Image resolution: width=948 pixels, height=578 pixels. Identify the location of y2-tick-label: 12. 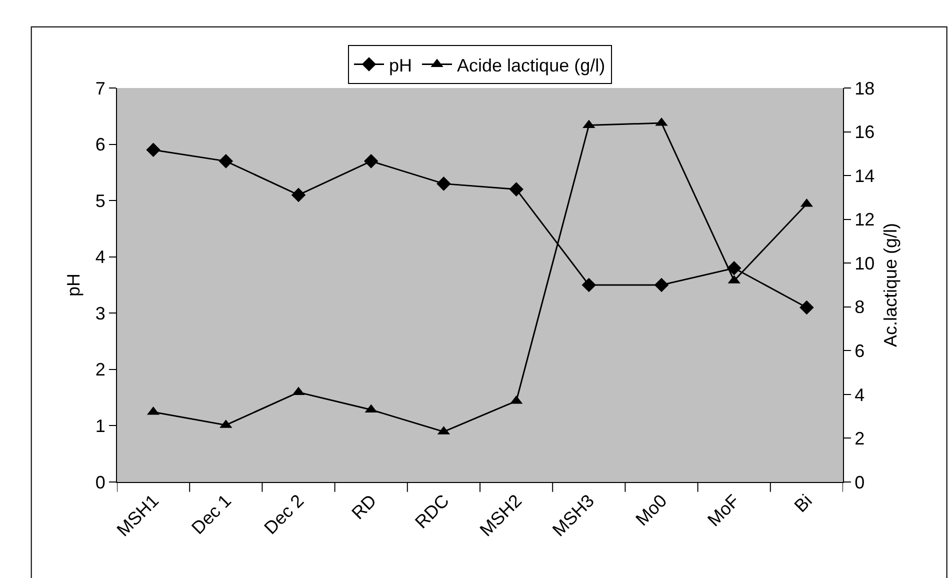
(864, 220).